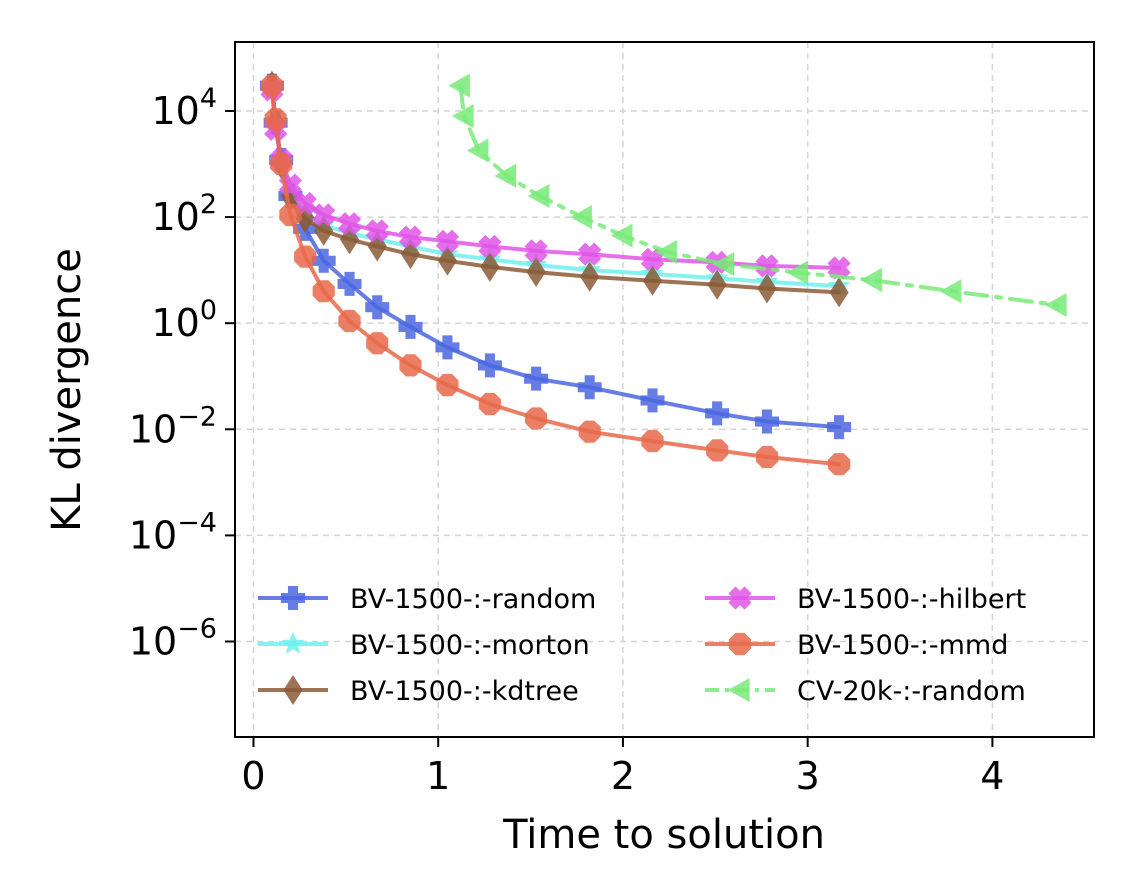  What do you see at coordinates (623, 776) in the screenshot?
I see `x-tick-label: 2` at bounding box center [623, 776].